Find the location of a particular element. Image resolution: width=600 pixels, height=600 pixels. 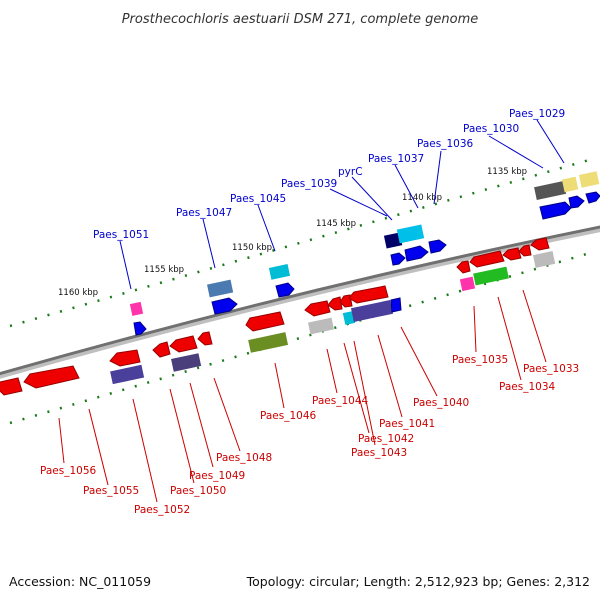

scale-label-1160: 1160 kbp is located at coordinates (78, 293).